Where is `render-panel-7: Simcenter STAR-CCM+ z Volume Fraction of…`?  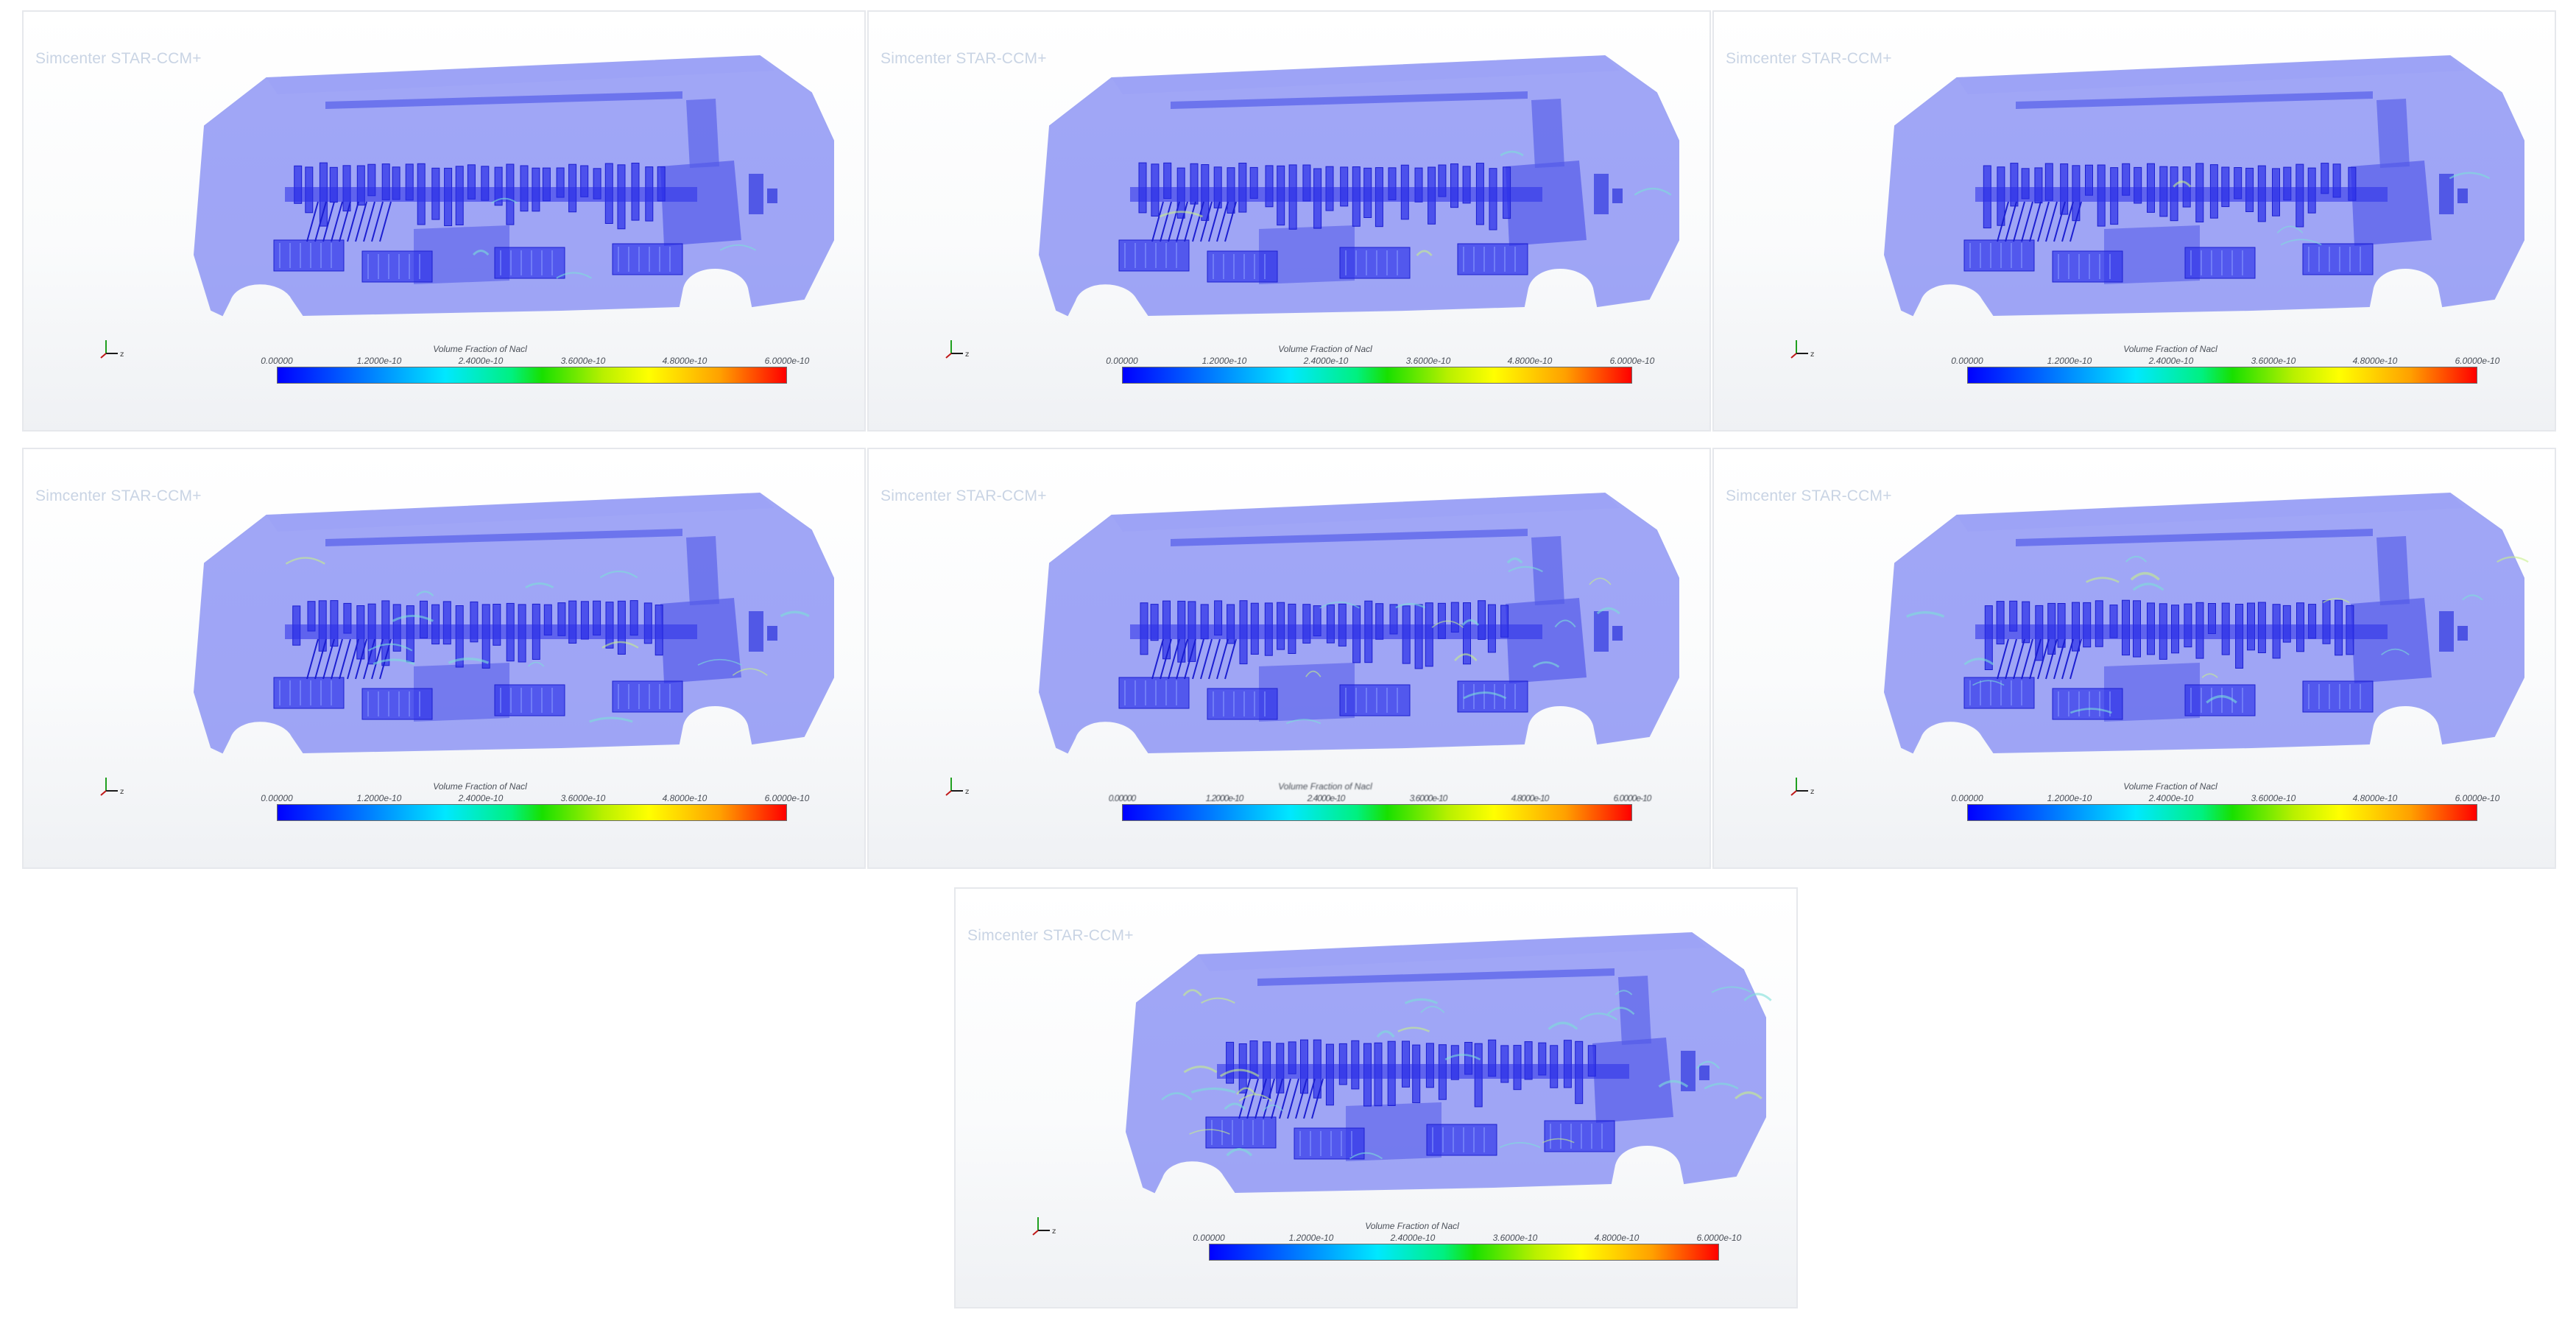
render-panel-7: Simcenter STAR-CCM+ z Volume Fraction of… is located at coordinates (1376, 1098).